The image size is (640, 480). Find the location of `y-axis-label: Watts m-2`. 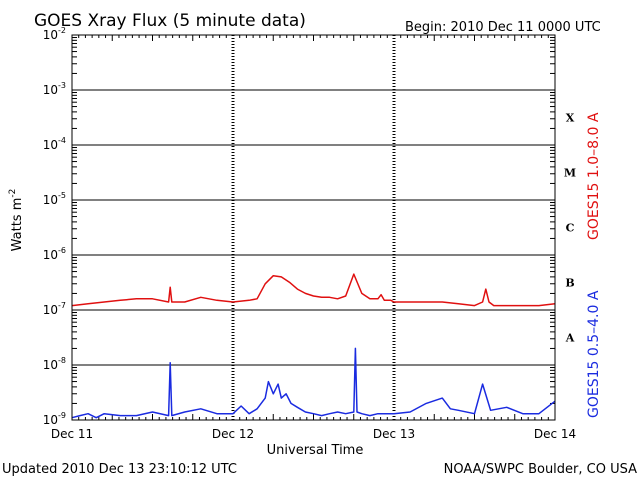

y-axis-label: Watts m-2 is located at coordinates (16, 220).